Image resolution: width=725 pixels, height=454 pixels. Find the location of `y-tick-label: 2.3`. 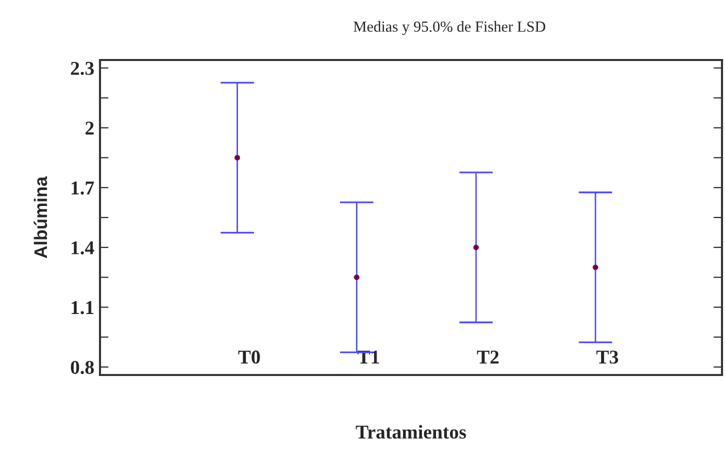

y-tick-label: 2.3 is located at coordinates (82, 68).